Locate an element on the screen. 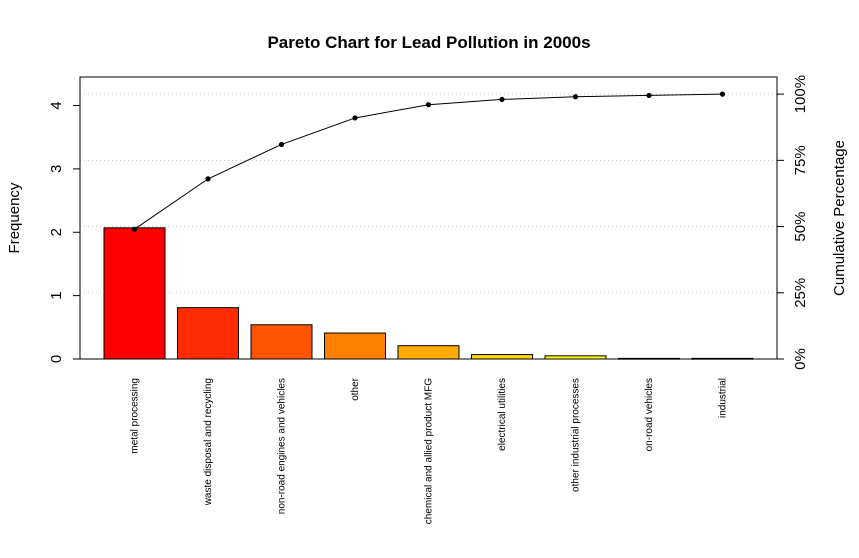 The height and width of the screenshot is (558, 859). category-label-7: on-road vehicles is located at coordinates (649, 414).